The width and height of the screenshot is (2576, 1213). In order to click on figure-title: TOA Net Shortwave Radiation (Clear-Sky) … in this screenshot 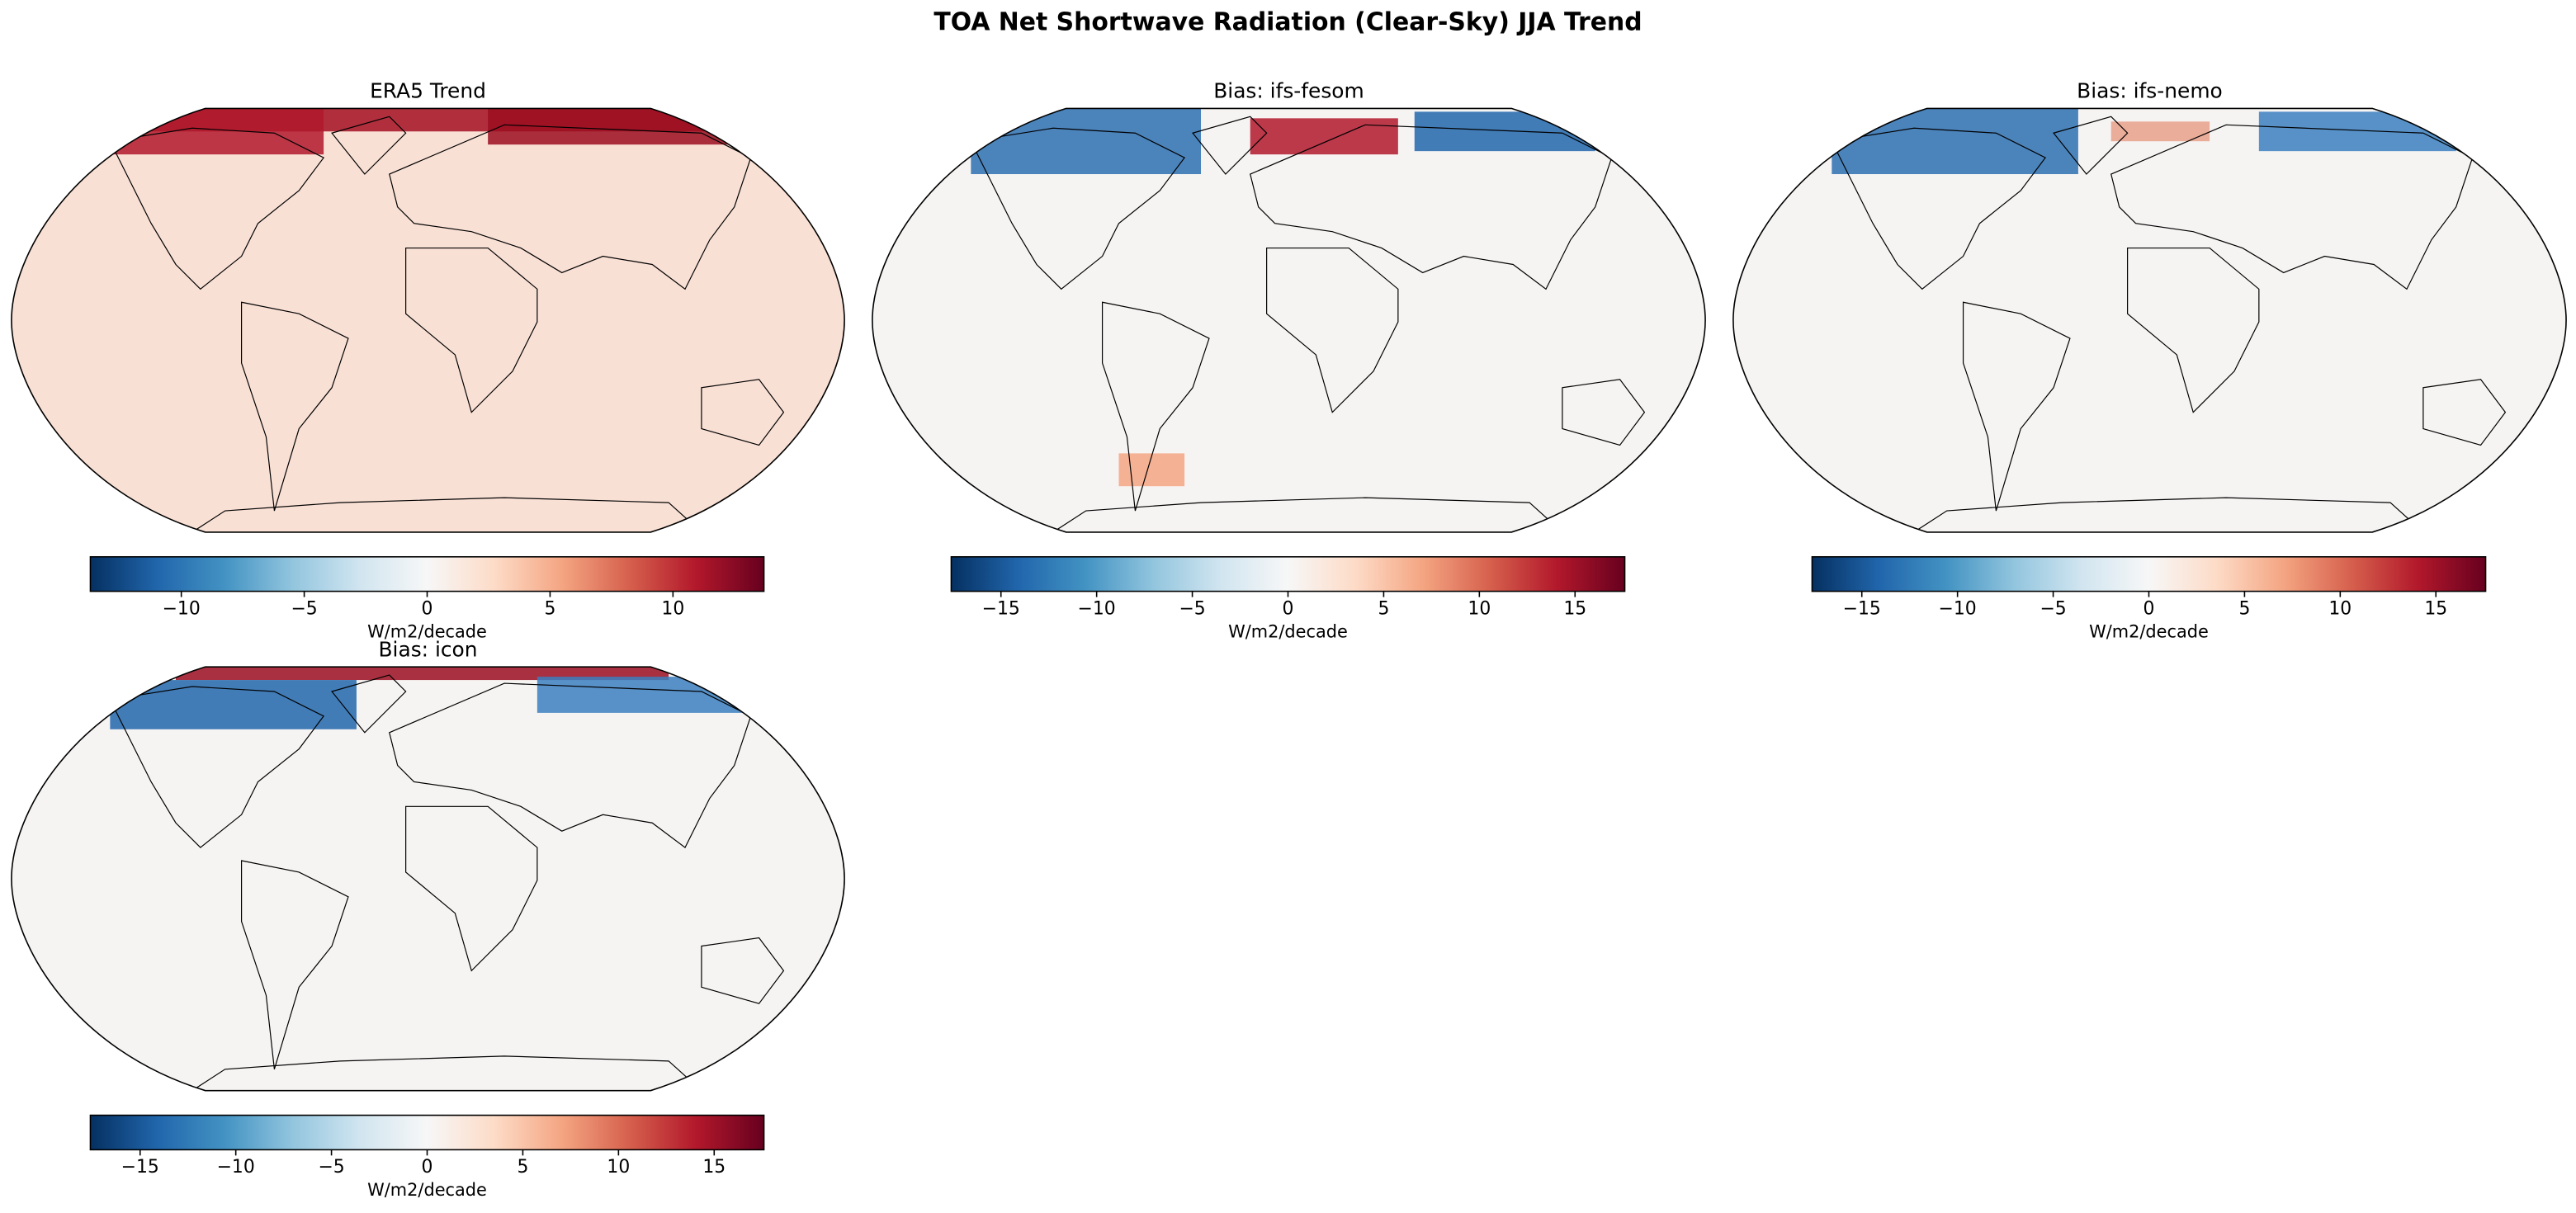, I will do `click(1288, 21)`.